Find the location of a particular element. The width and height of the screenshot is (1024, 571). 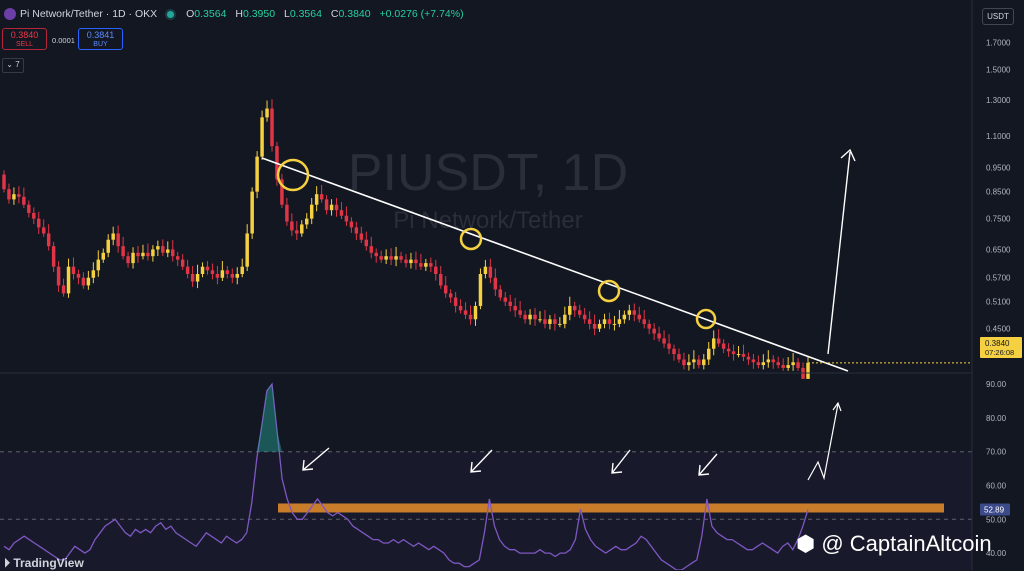

symbol-title: Pi Network/Tether · 1D · OKX is located at coordinates (89, 14).